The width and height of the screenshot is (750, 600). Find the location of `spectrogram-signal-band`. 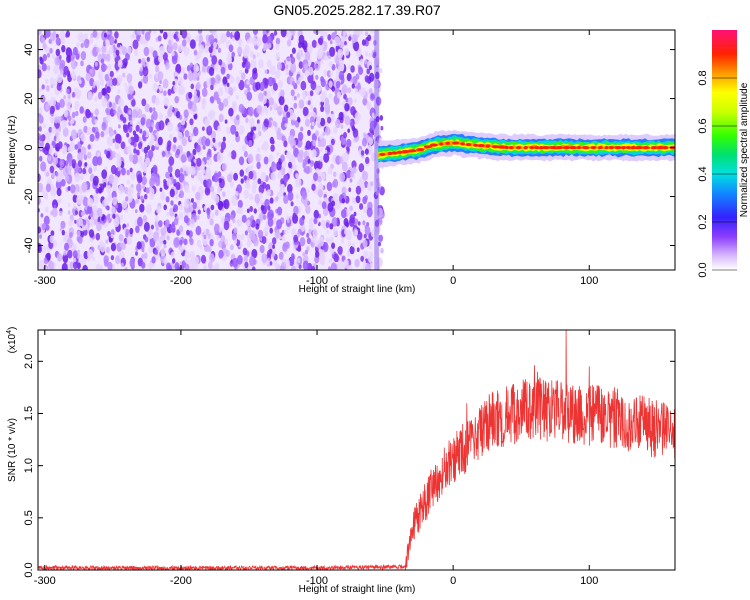

spectrogram-signal-band is located at coordinates (526, 148).